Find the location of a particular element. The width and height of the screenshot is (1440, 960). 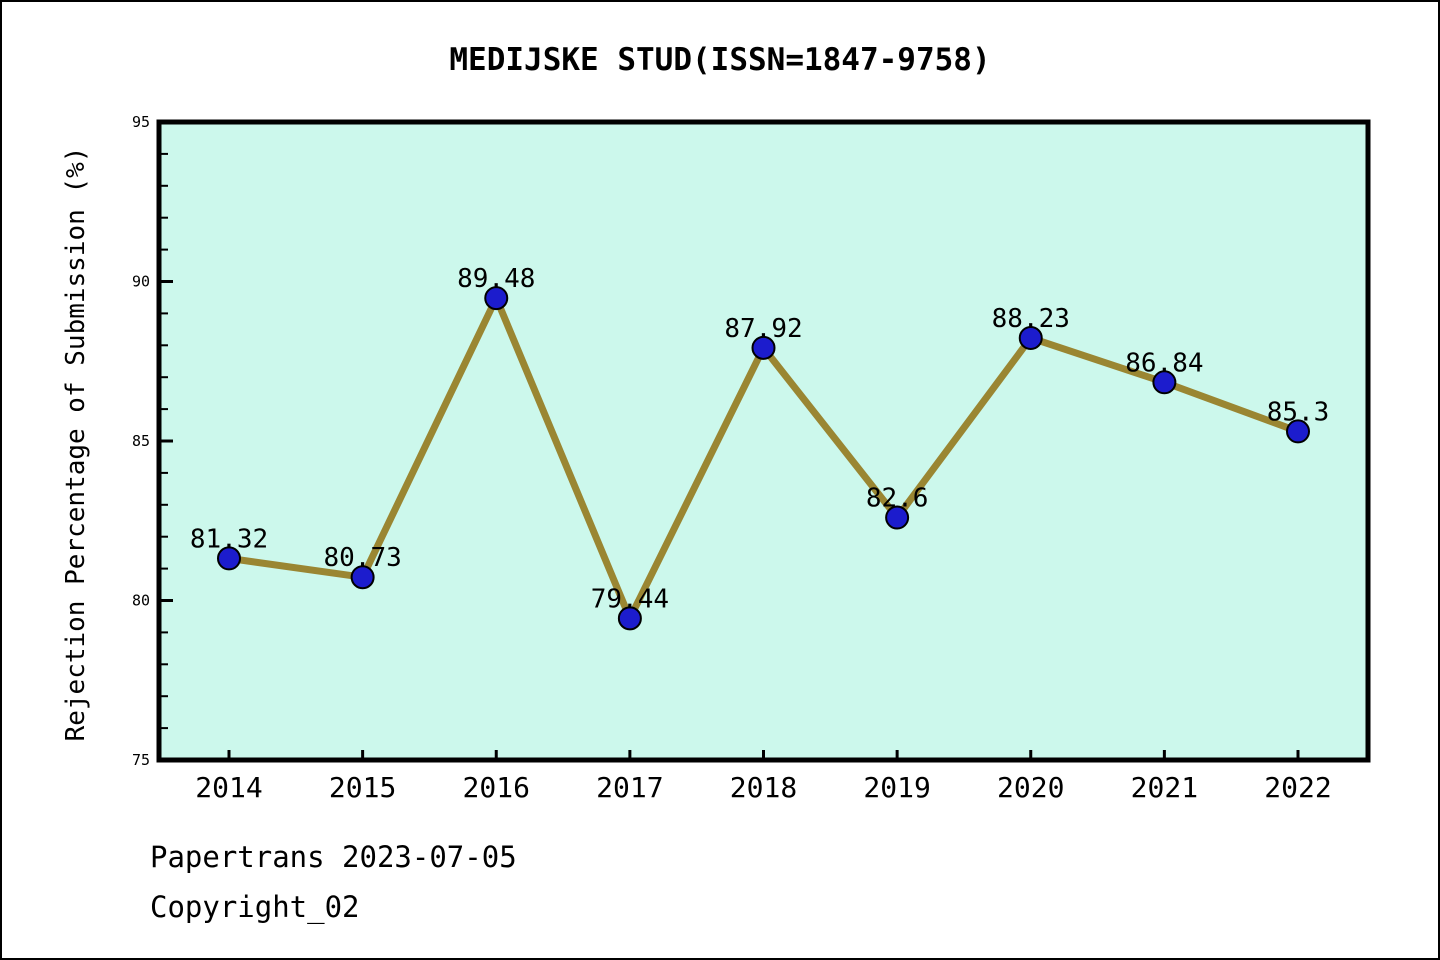

y-tick-label: 80 is located at coordinates (141, 601).